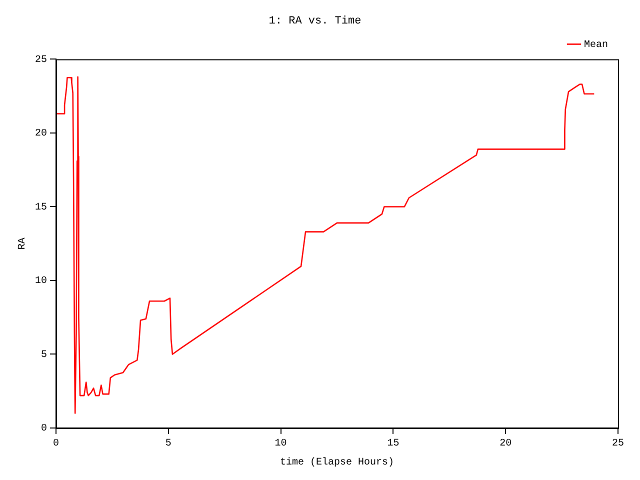  Describe the element at coordinates (618, 444) in the screenshot. I see `x-tick-label: 25` at that location.